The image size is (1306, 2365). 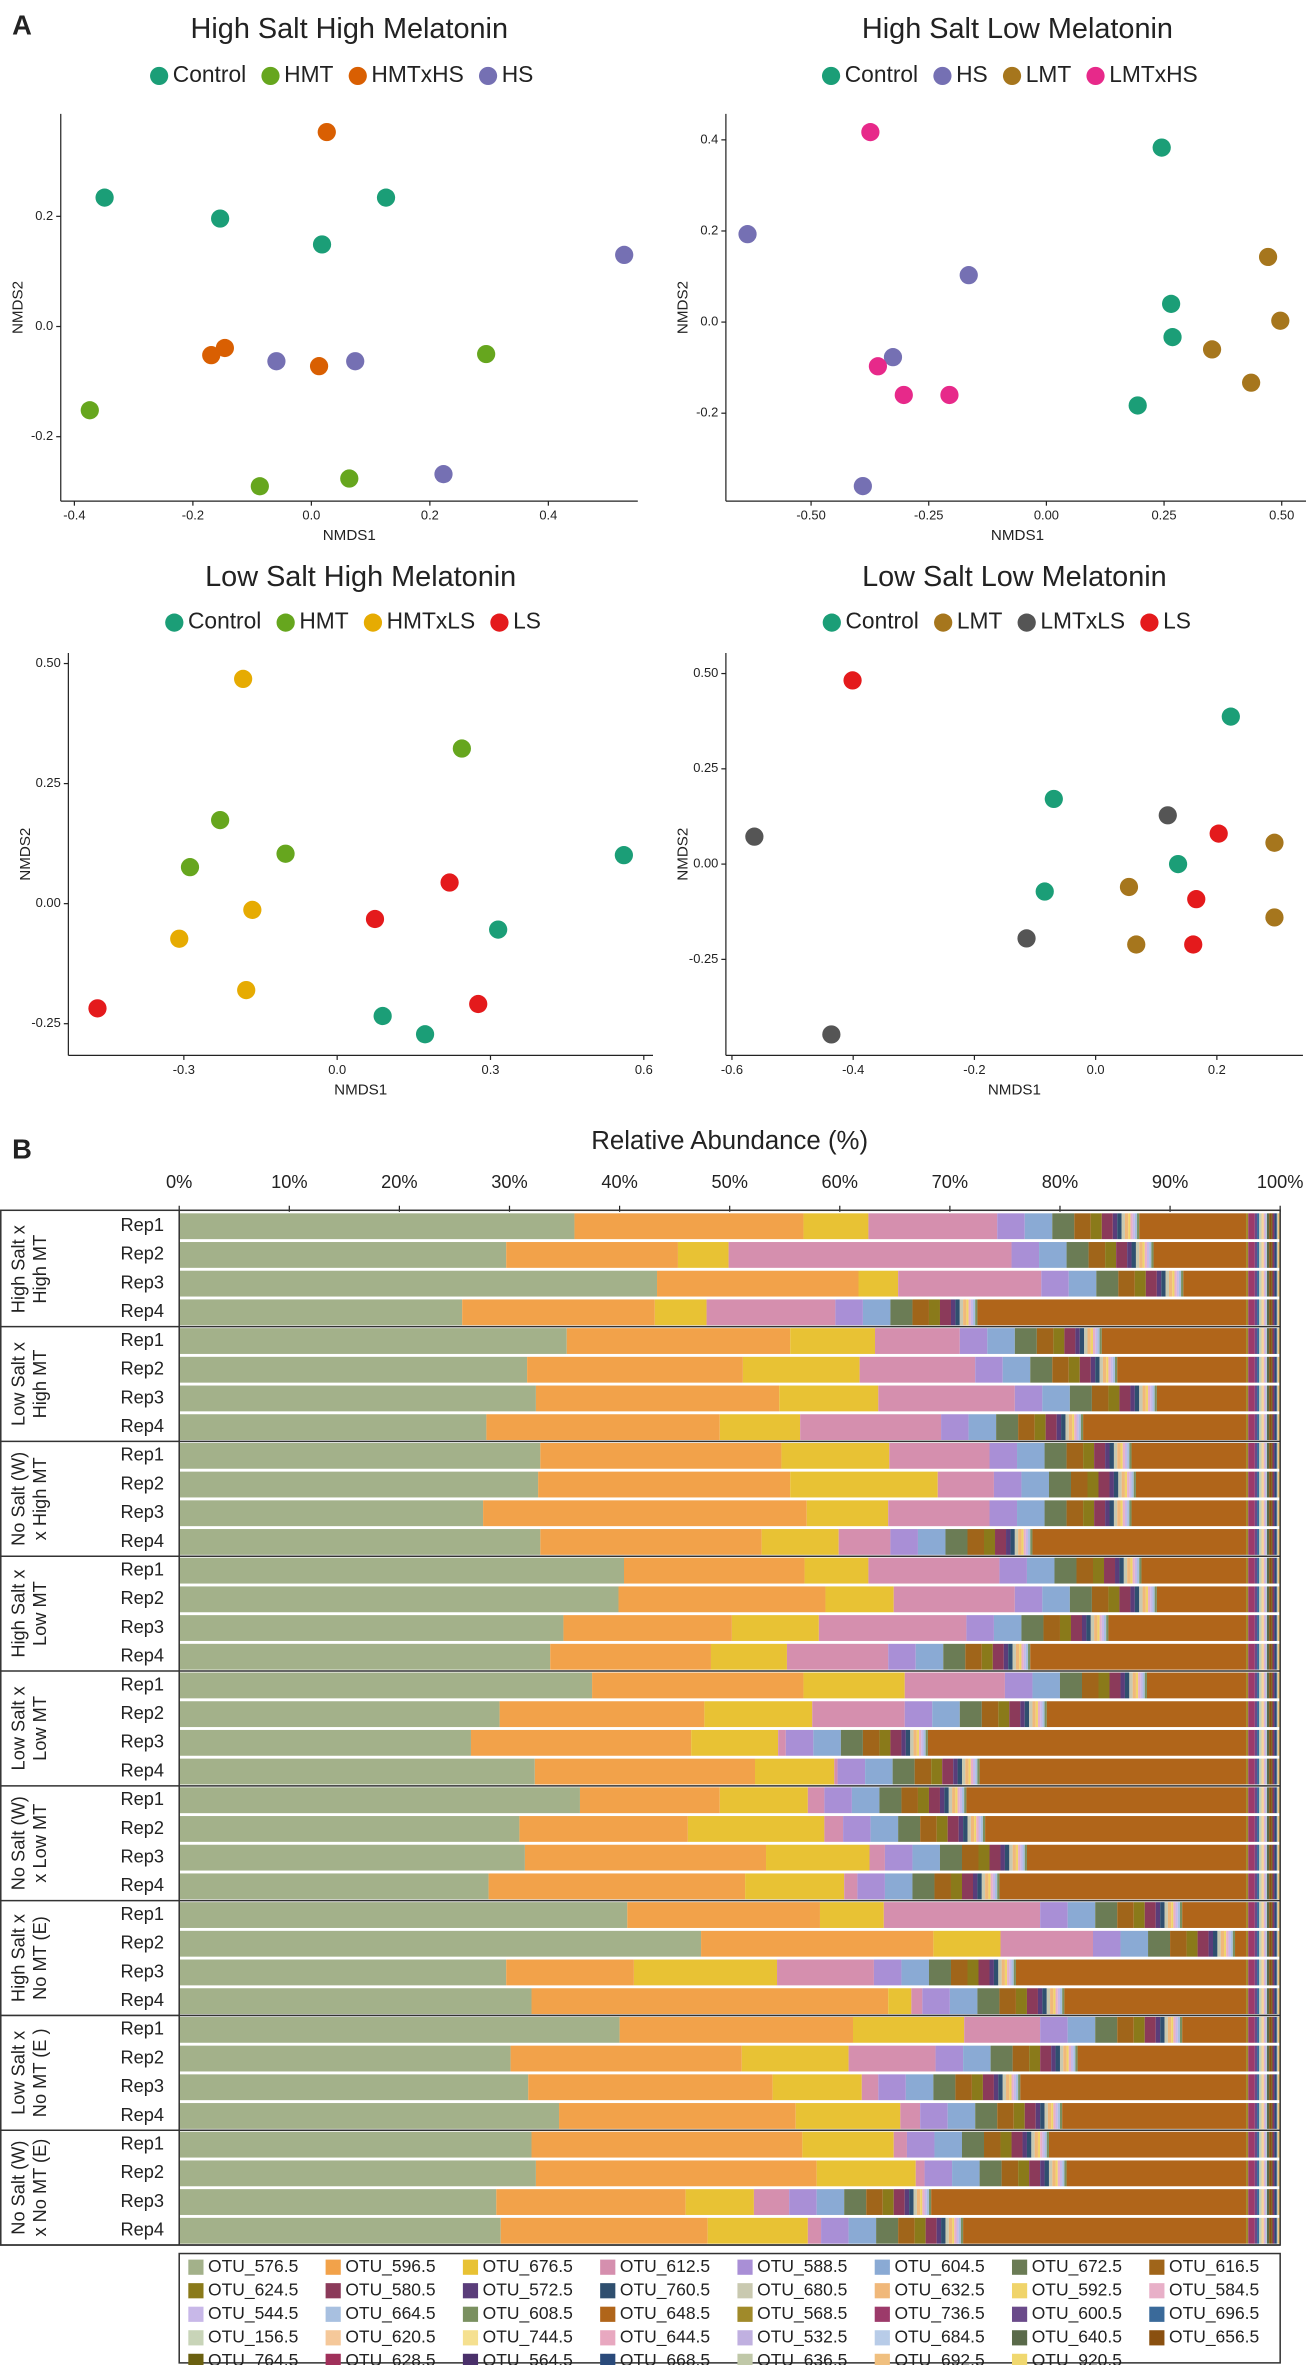 What do you see at coordinates (159, 76) in the screenshot?
I see `legend-marker` at bounding box center [159, 76].